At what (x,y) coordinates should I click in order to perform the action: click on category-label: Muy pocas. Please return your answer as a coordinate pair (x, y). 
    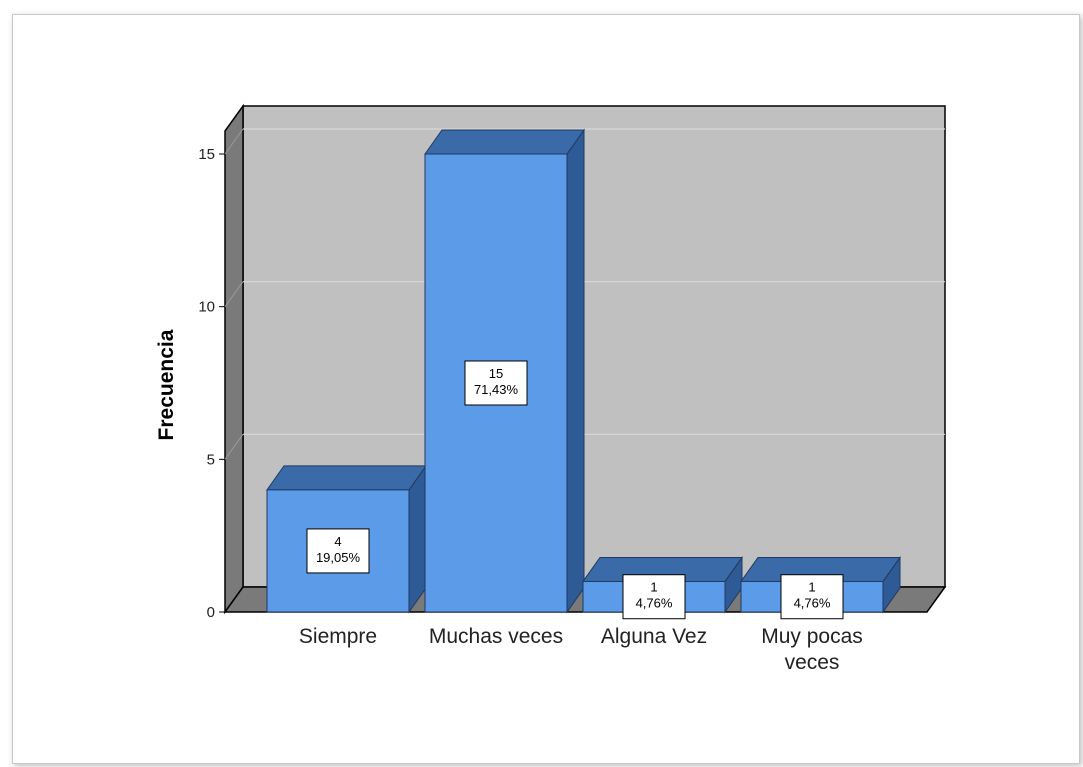
    Looking at the image, I should click on (812, 636).